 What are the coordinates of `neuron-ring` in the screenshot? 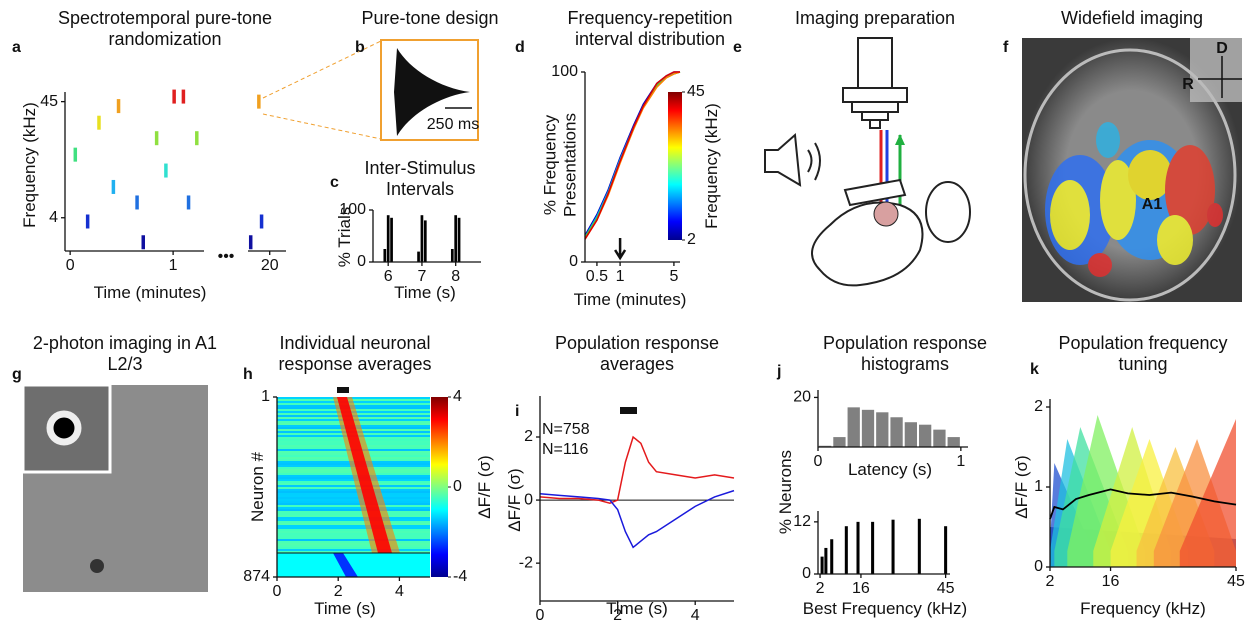 It's located at (64, 428).